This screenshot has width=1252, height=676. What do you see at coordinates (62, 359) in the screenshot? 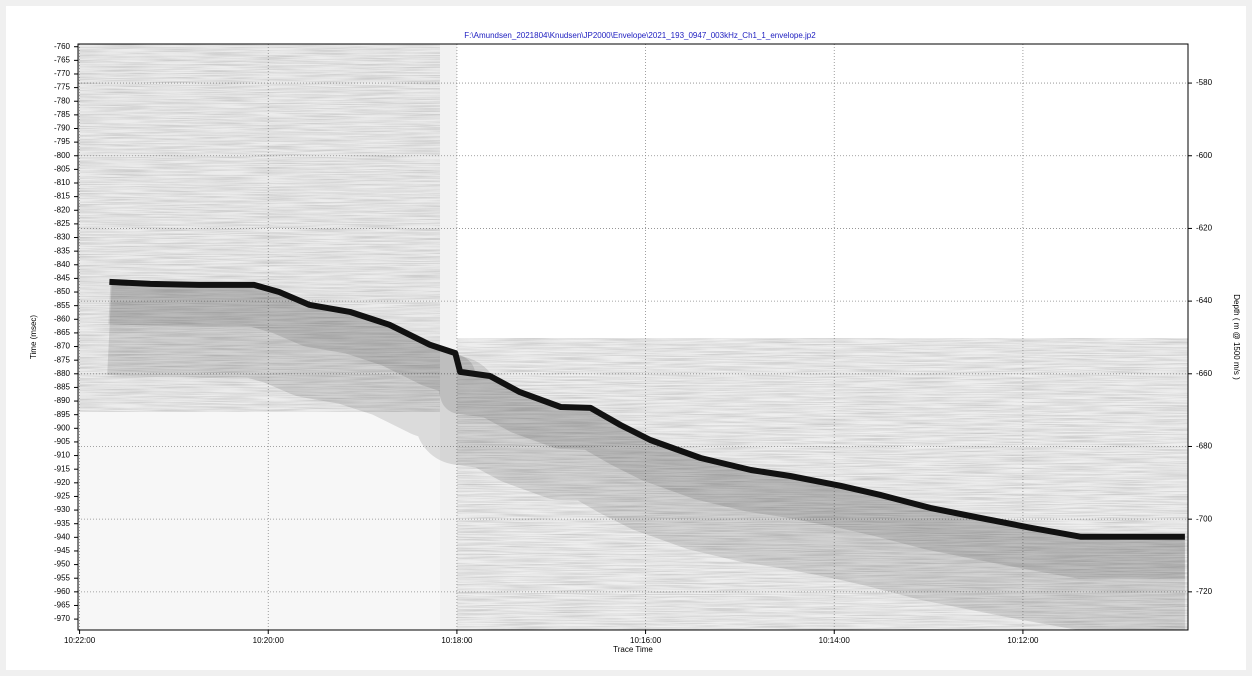
I see `y-tick-label: -875` at bounding box center [62, 359].